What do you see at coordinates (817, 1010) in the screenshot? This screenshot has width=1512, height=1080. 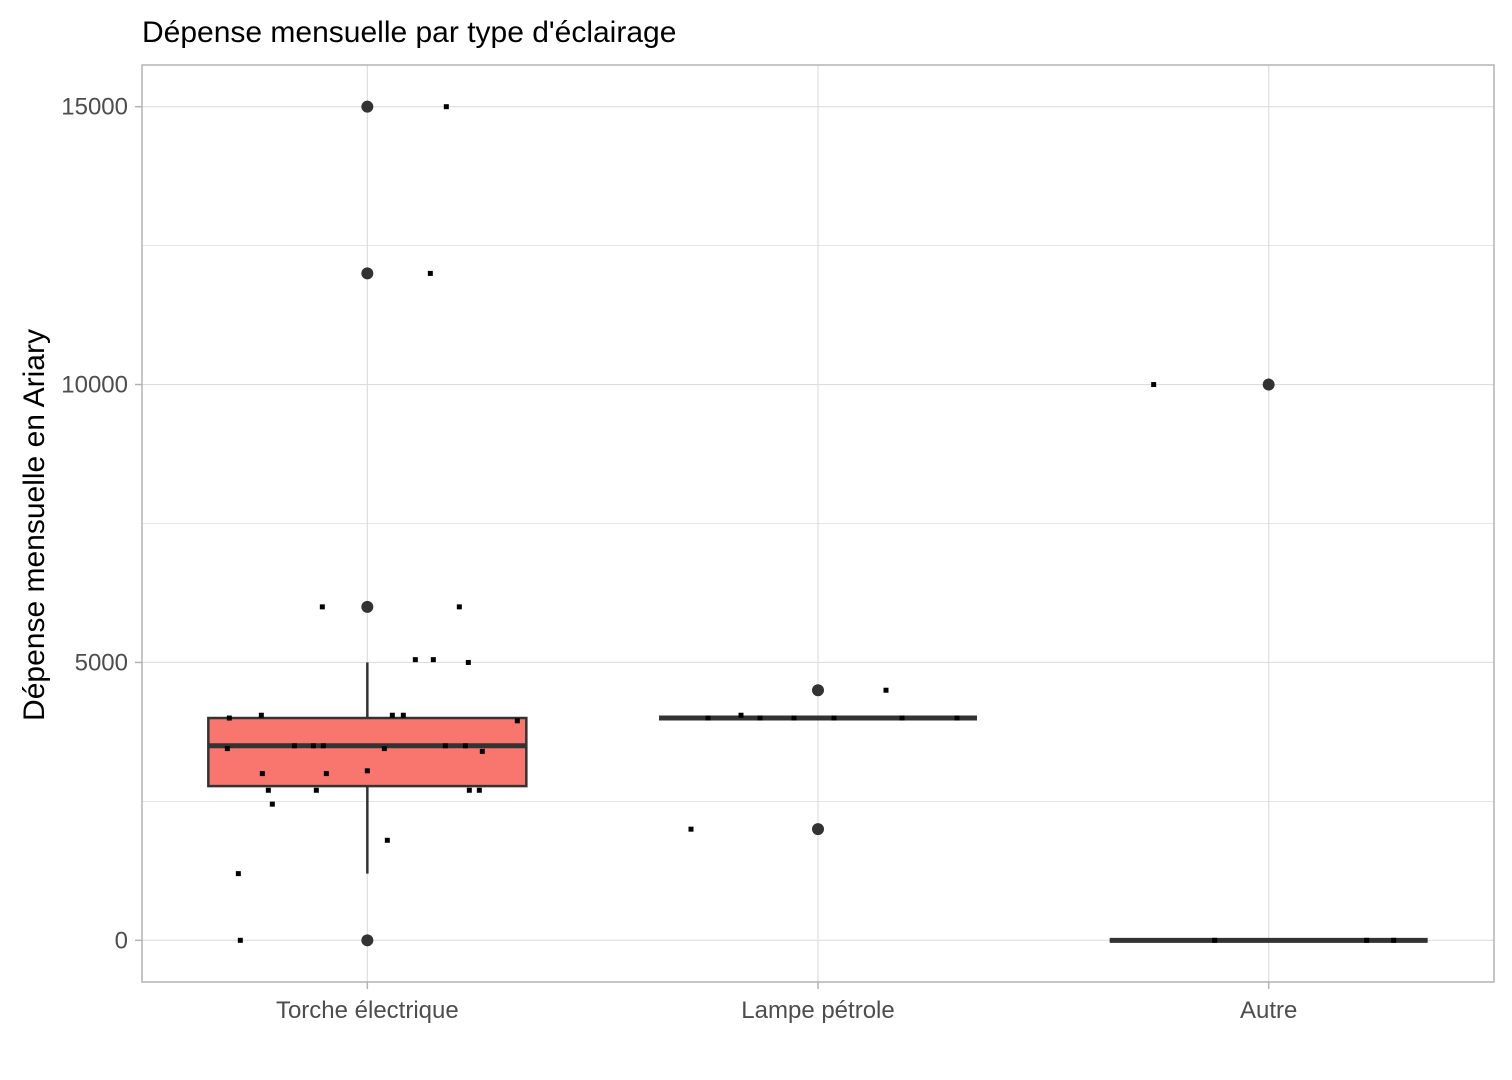 I see `x-tick-label: Lampe pétrole` at bounding box center [817, 1010].